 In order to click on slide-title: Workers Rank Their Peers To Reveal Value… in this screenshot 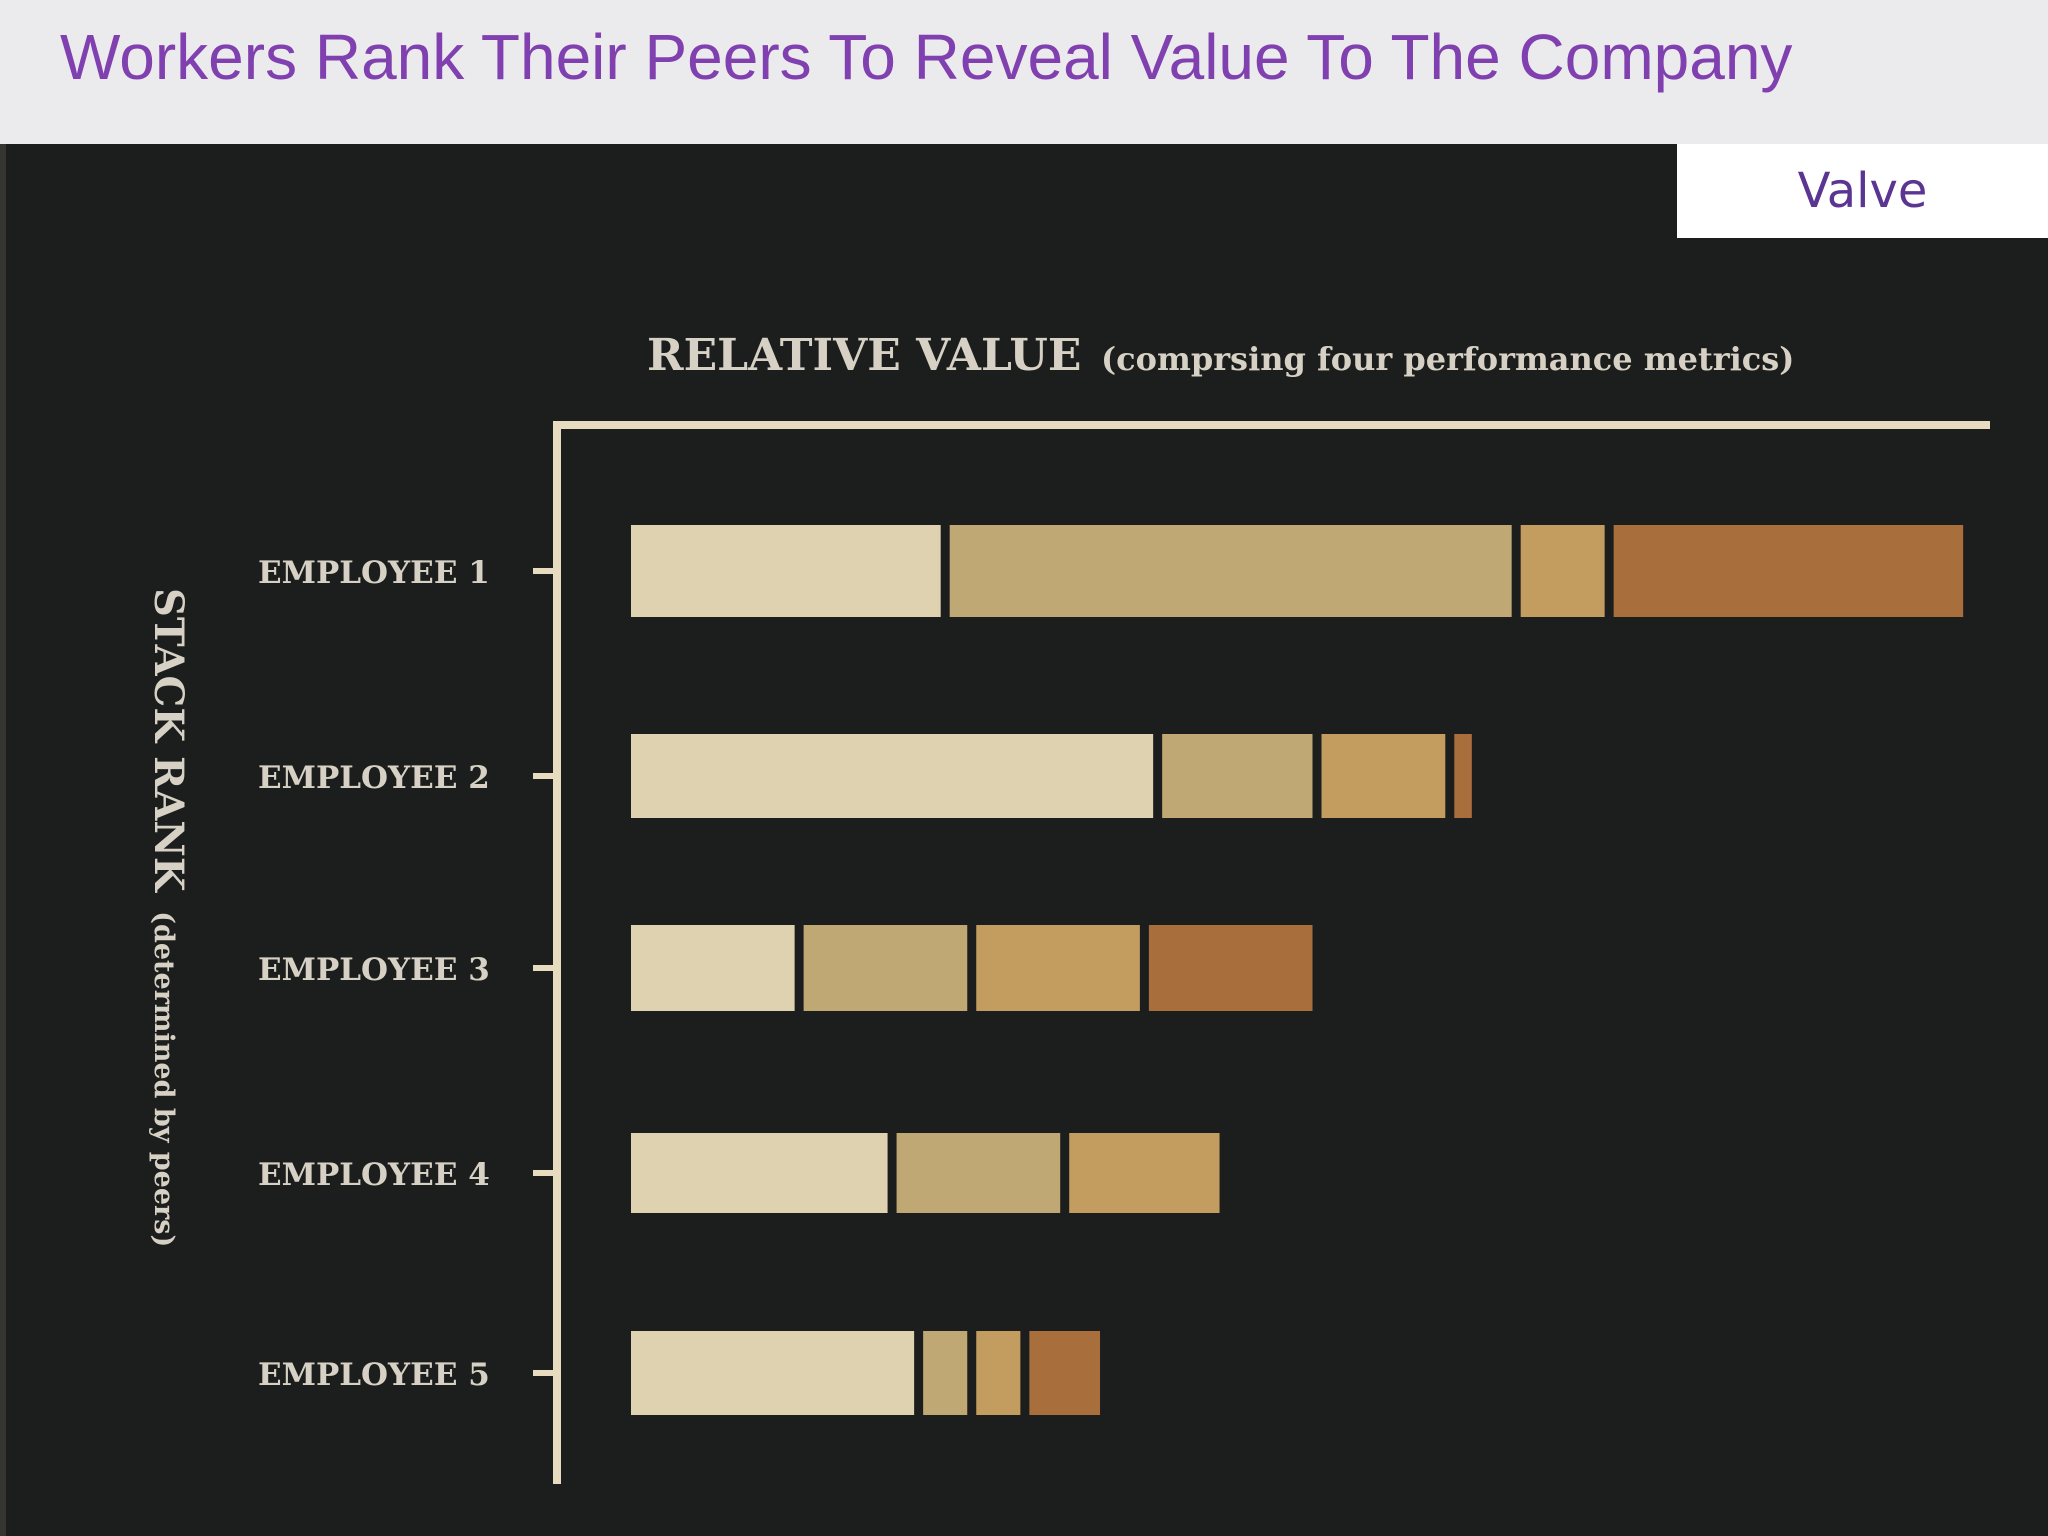, I will do `click(926, 57)`.